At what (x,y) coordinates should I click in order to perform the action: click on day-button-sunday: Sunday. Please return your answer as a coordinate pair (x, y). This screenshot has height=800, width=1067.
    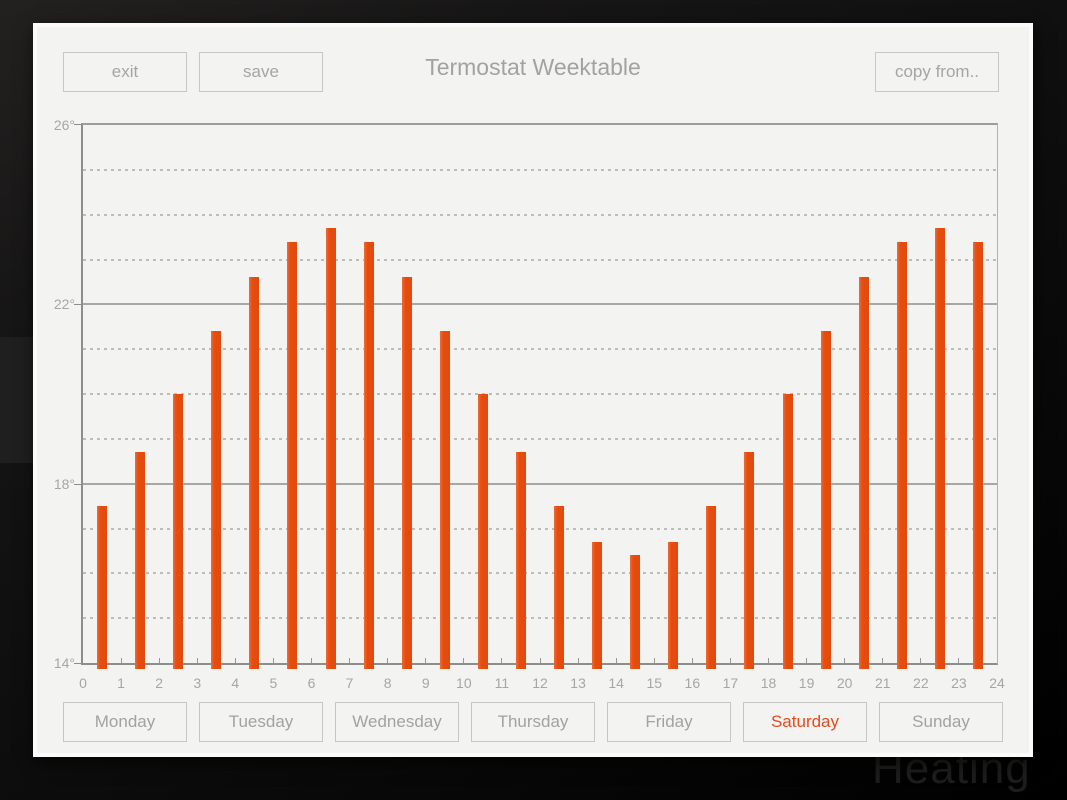
    Looking at the image, I should click on (941, 722).